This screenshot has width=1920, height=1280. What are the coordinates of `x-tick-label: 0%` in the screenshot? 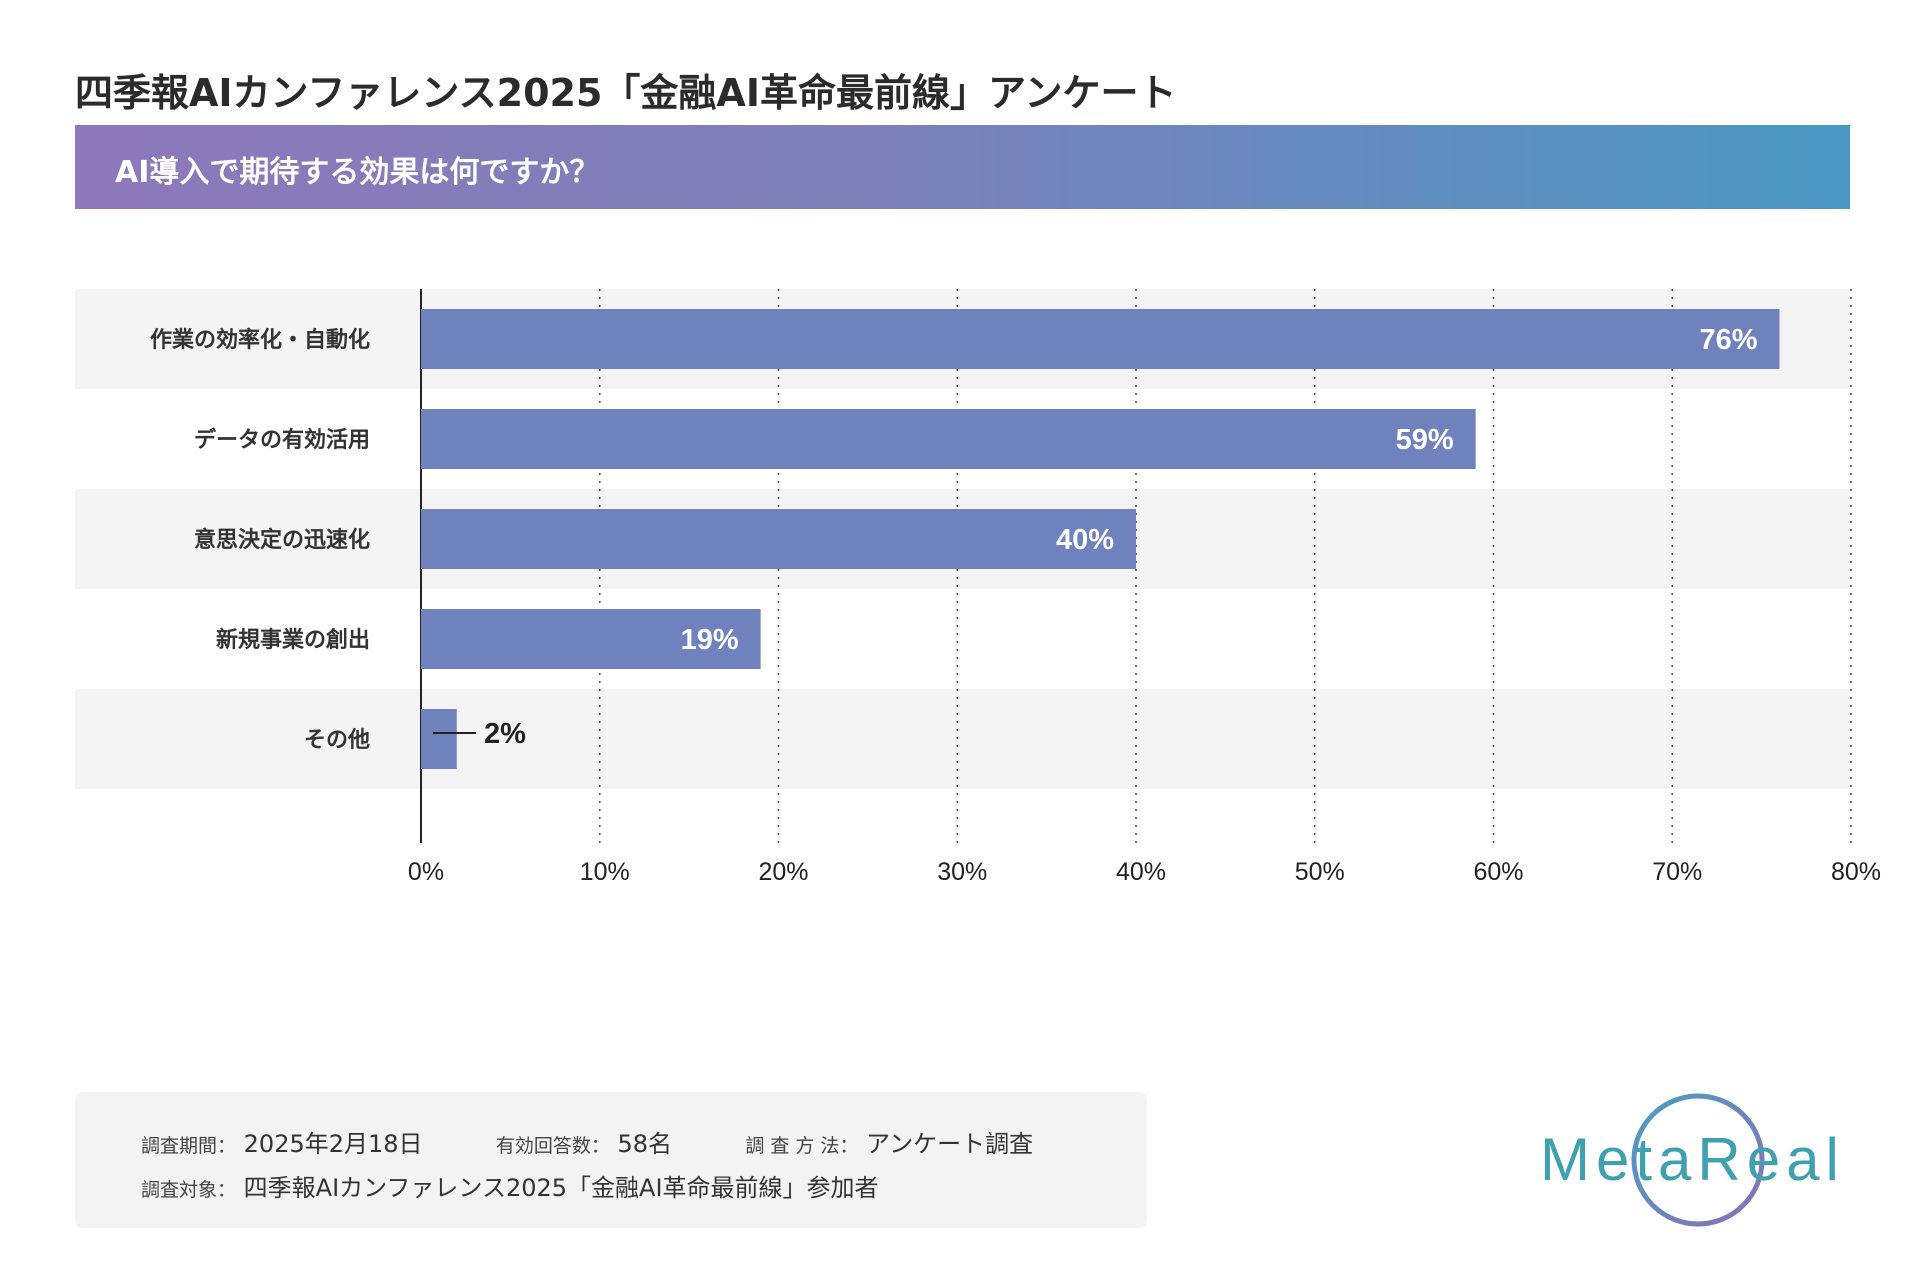 It's located at (426, 872).